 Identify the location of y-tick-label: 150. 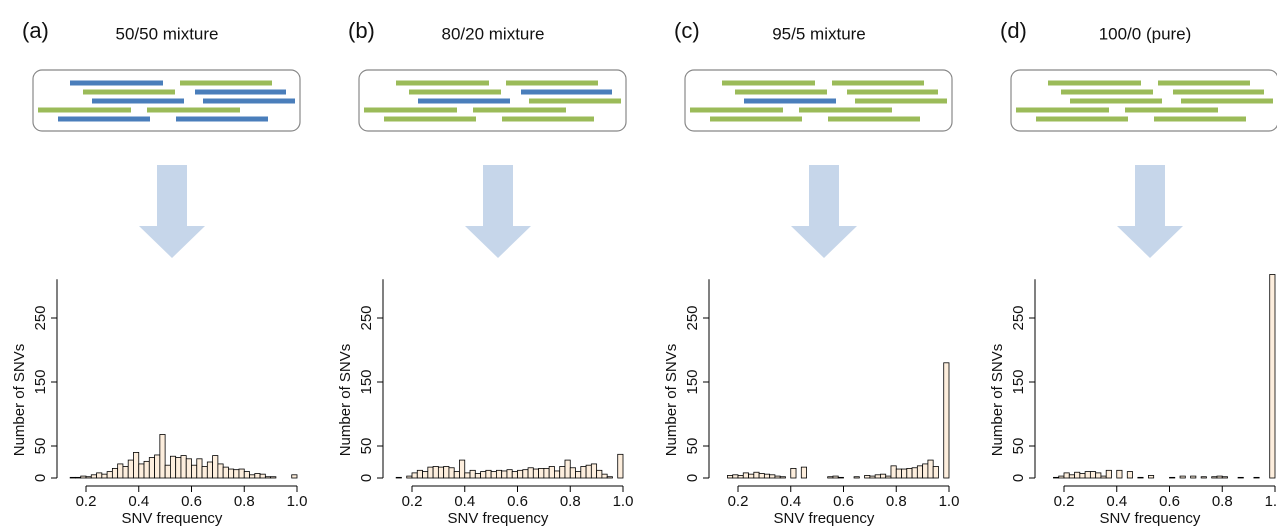
(40, 381).